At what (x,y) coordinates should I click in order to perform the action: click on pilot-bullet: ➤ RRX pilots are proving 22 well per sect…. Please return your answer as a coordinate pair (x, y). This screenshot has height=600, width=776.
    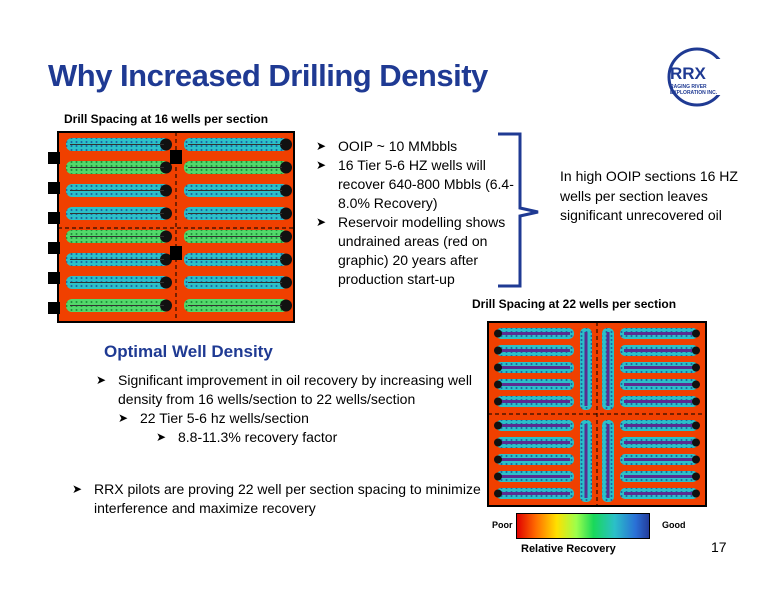
    Looking at the image, I should click on (276, 498).